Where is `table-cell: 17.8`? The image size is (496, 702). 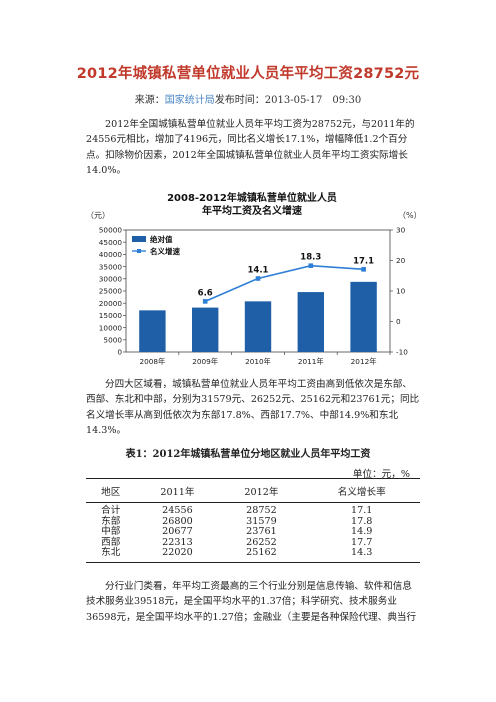 table-cell: 17.8 is located at coordinates (362, 521).